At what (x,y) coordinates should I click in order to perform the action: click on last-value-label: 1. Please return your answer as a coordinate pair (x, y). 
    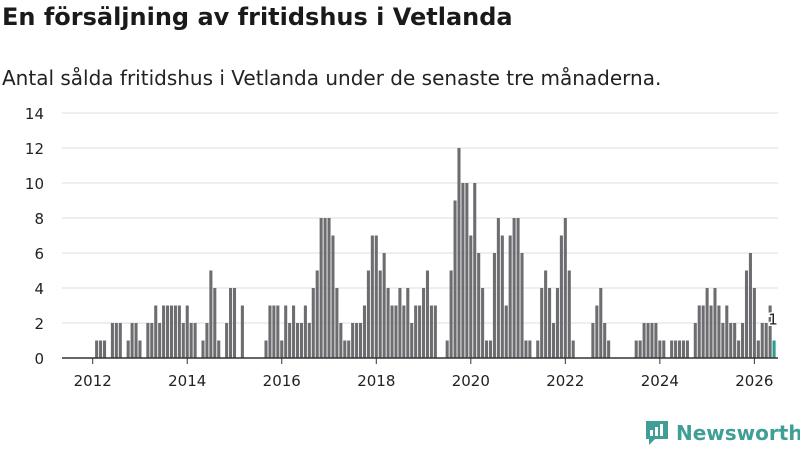
    Looking at the image, I should click on (773, 320).